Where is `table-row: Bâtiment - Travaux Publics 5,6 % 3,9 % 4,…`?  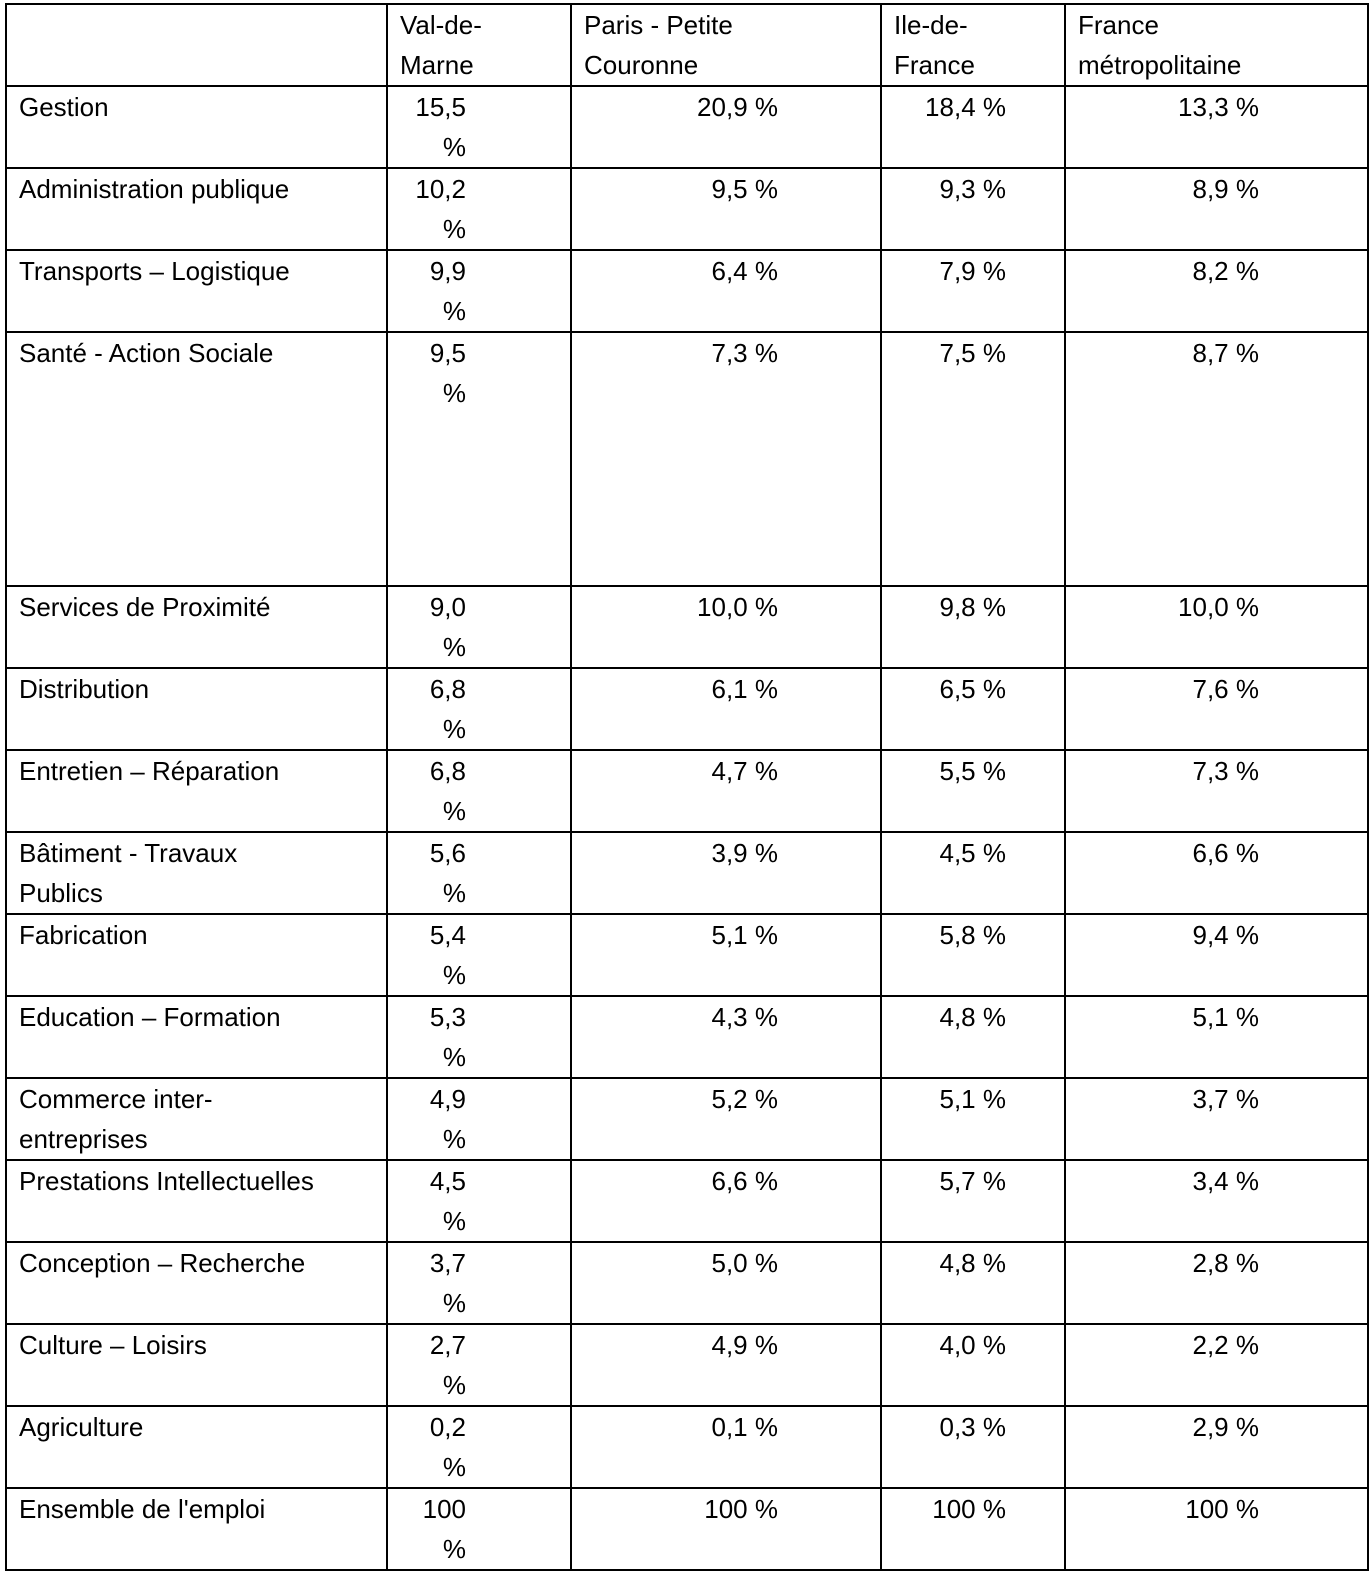
table-row: Bâtiment - Travaux Publics 5,6 % 3,9 % 4,… is located at coordinates (687, 873).